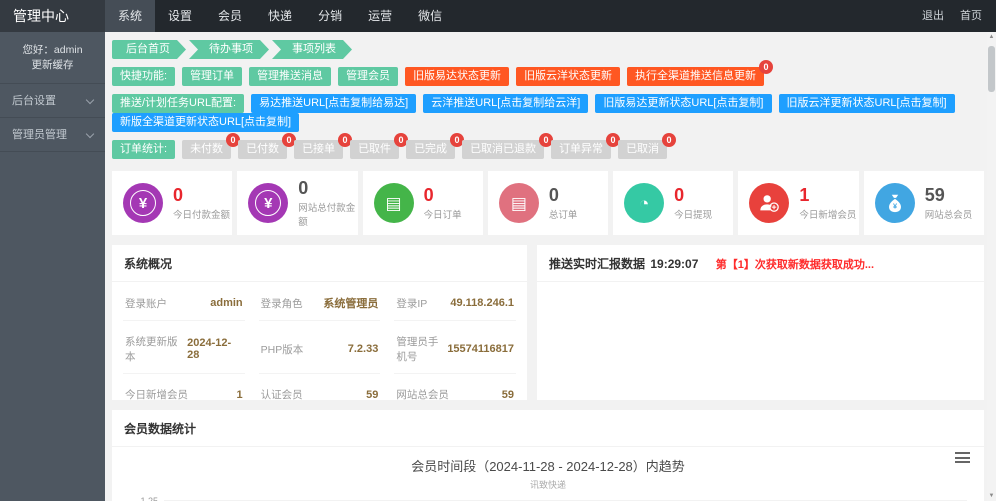  What do you see at coordinates (422, 203) in the screenshot?
I see `stat-card: ▤ 0 今日订单` at bounding box center [422, 203].